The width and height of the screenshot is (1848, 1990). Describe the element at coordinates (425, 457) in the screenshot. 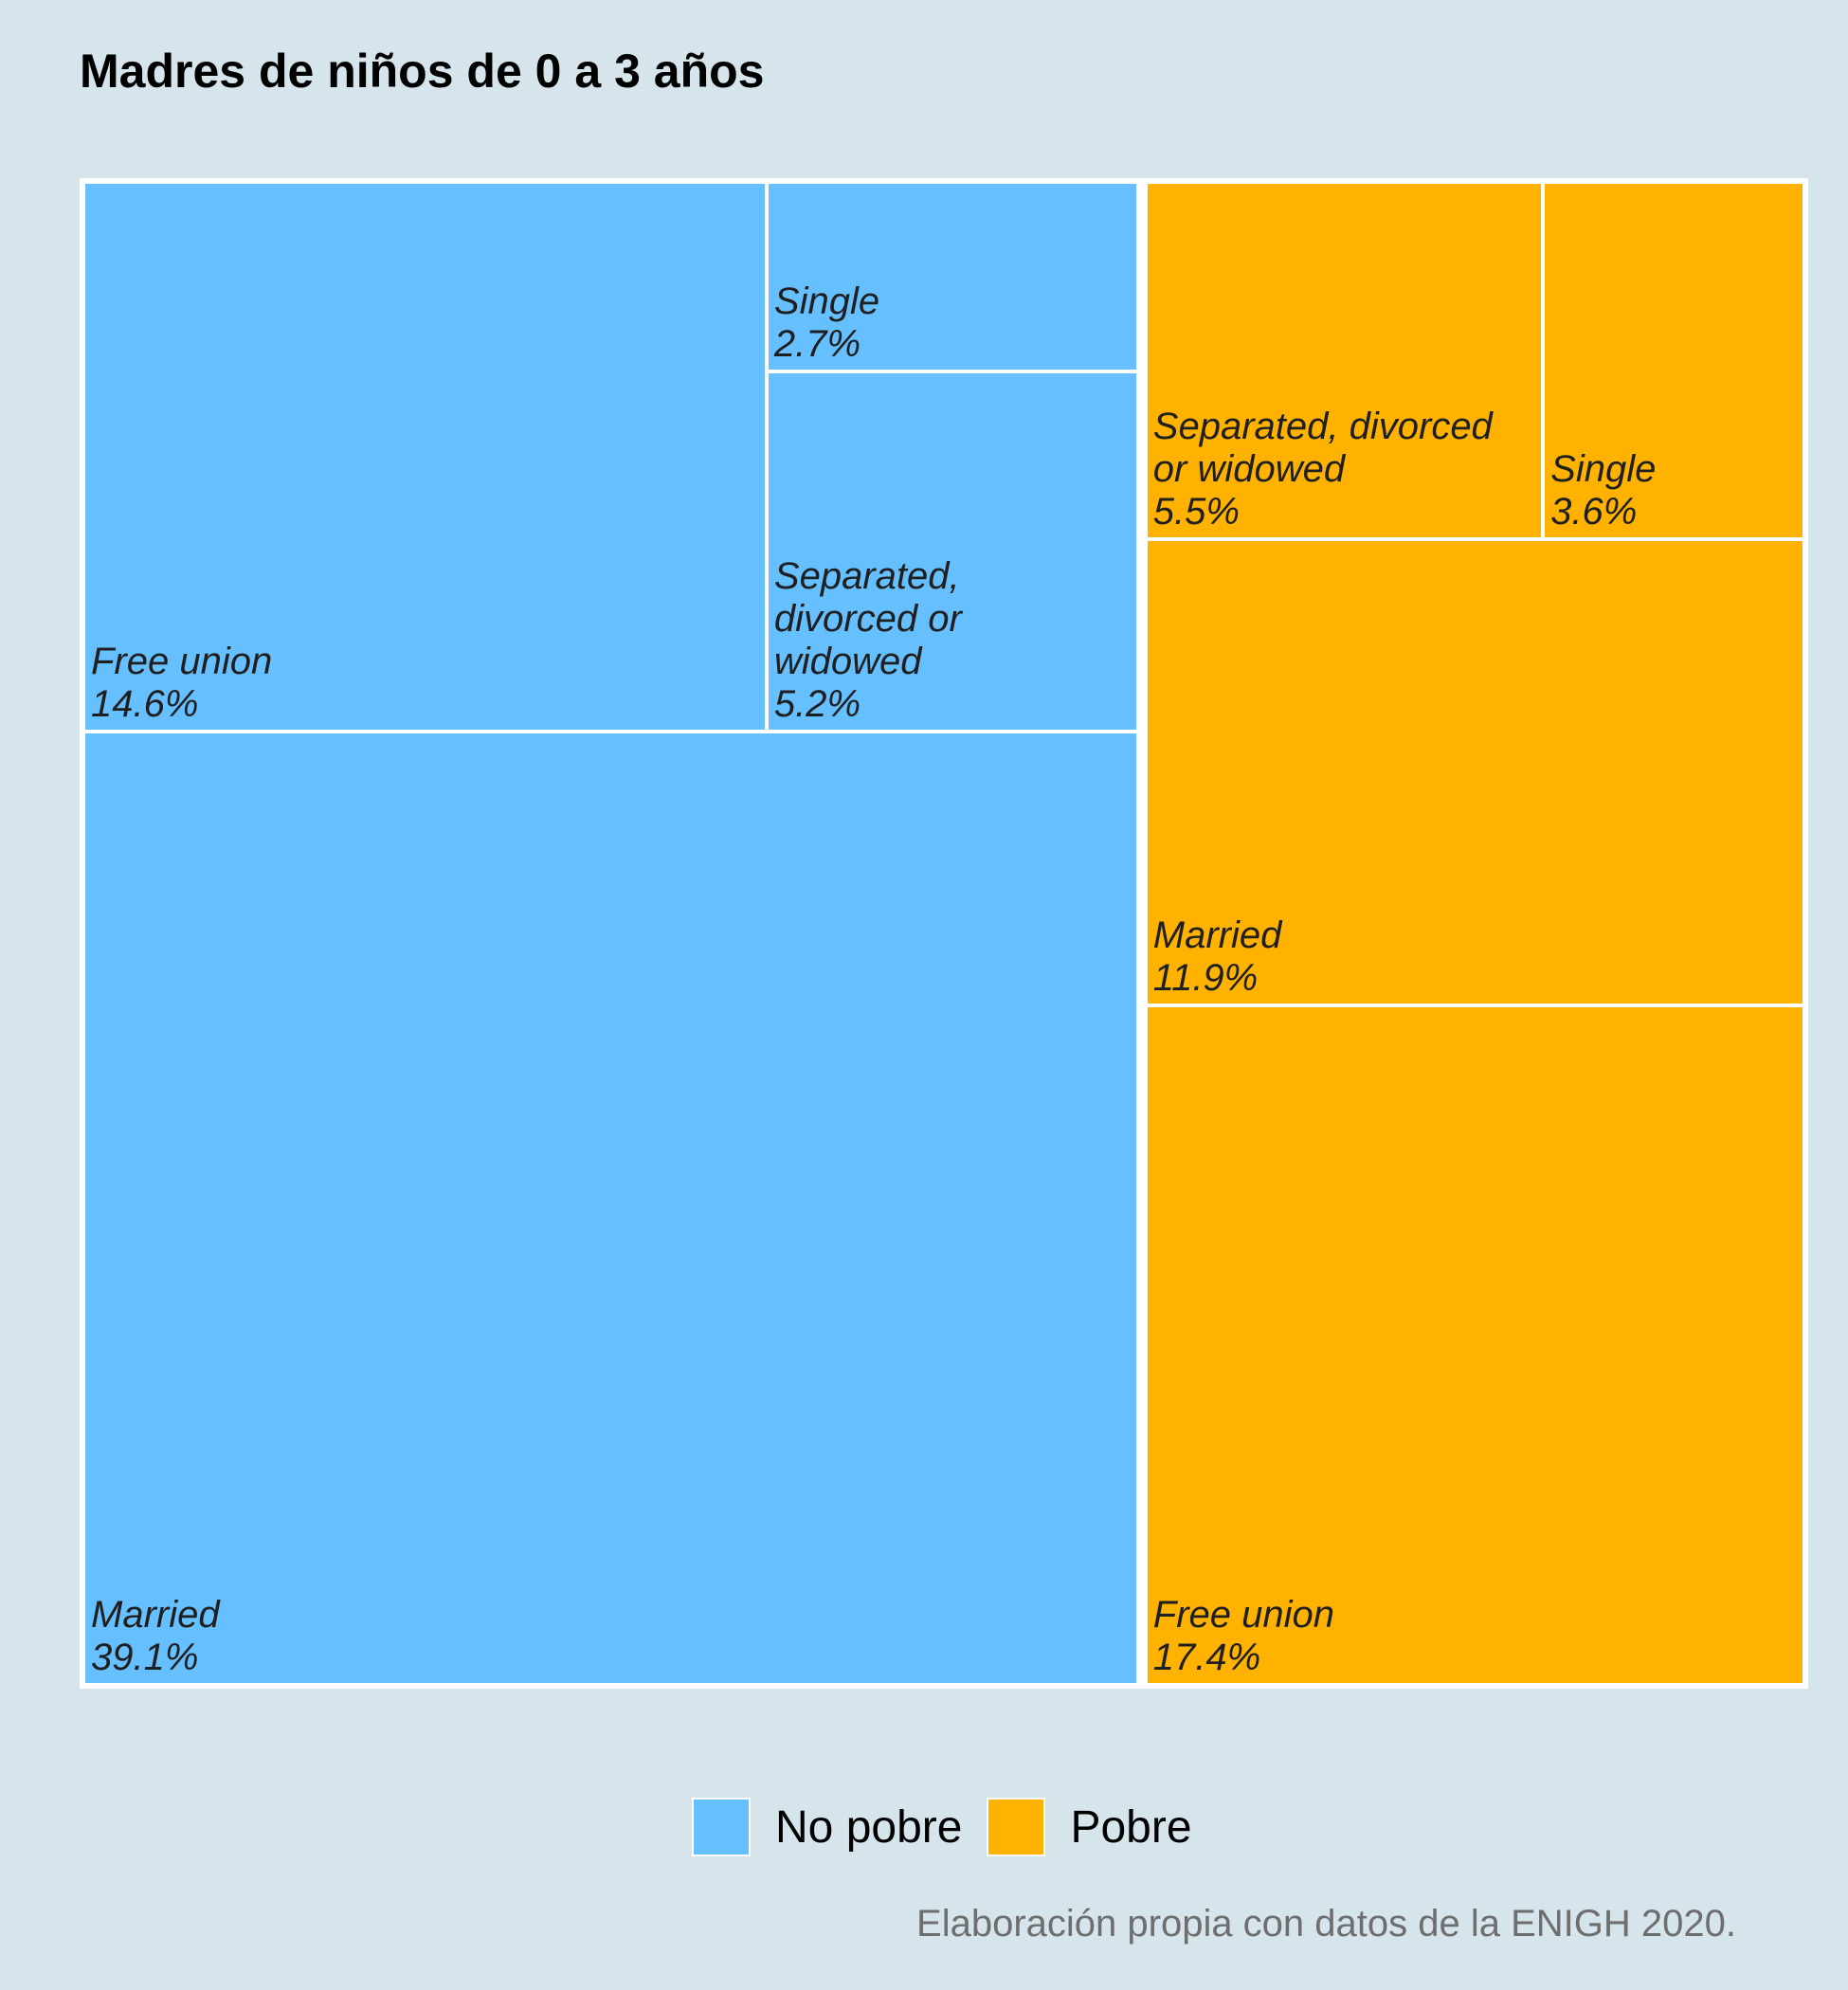

I see `tile-no-pobre-free-union: Free union 14.6%` at that location.